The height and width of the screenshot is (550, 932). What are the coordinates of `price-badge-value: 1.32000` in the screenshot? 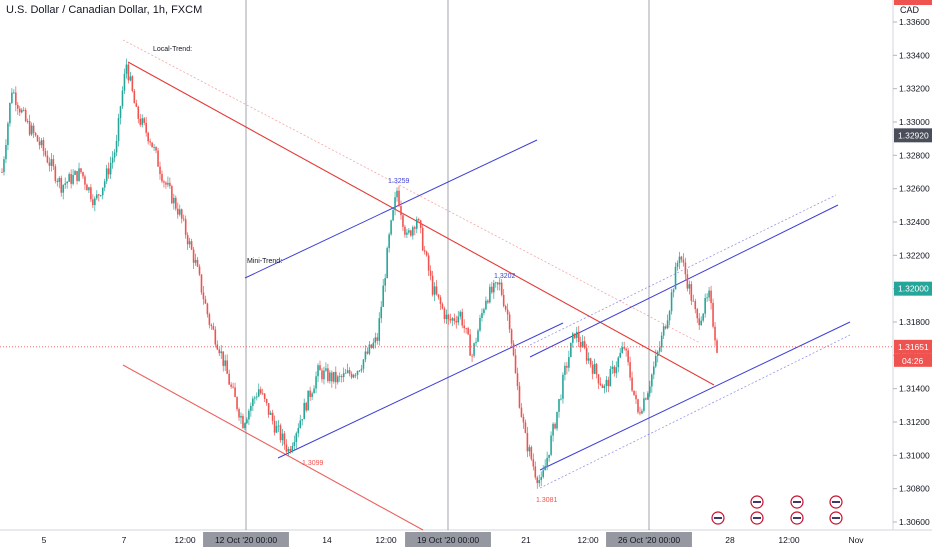 It's located at (913, 289).